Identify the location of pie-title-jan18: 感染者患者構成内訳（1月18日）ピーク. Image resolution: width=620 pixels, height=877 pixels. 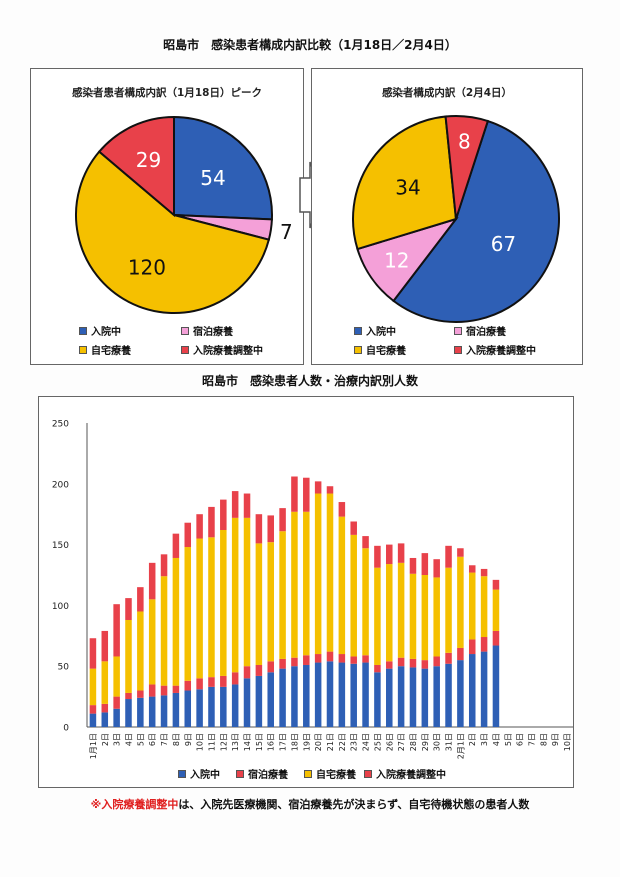
(167, 93).